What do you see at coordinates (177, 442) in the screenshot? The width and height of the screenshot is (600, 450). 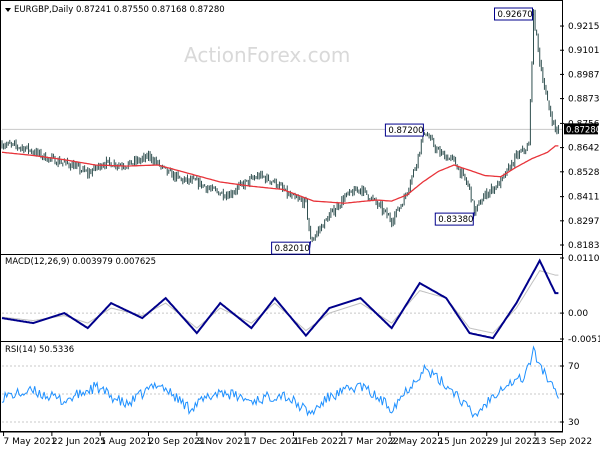 I see `x-tick-label: 20 Sep 2021` at bounding box center [177, 442].